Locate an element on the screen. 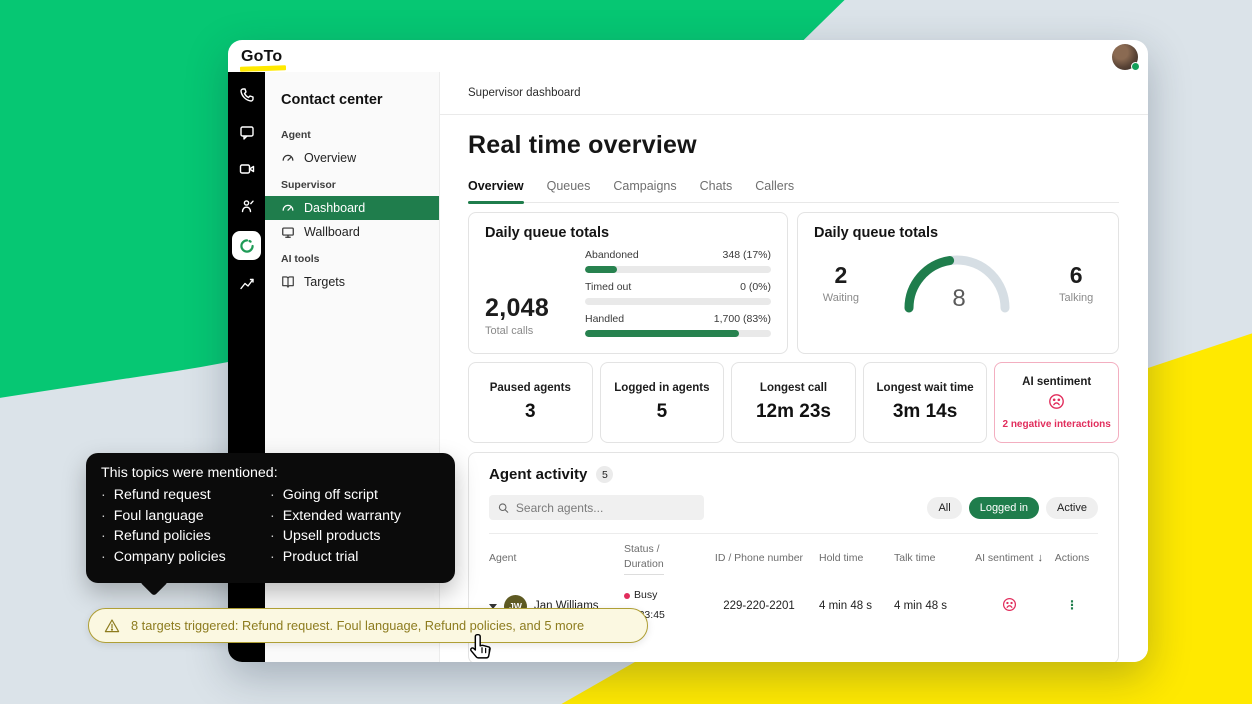  card-title: Daily queue totals is located at coordinates (876, 233).